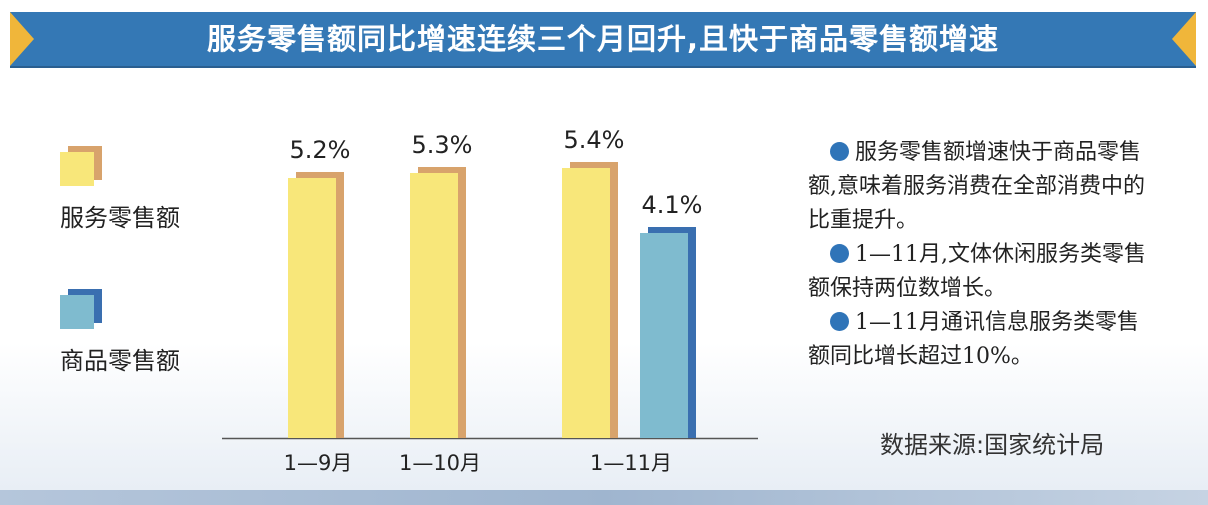  I want to click on note-text: 1—11月,文体休闲服务类零售额保持两位数增长。, so click(977, 271).